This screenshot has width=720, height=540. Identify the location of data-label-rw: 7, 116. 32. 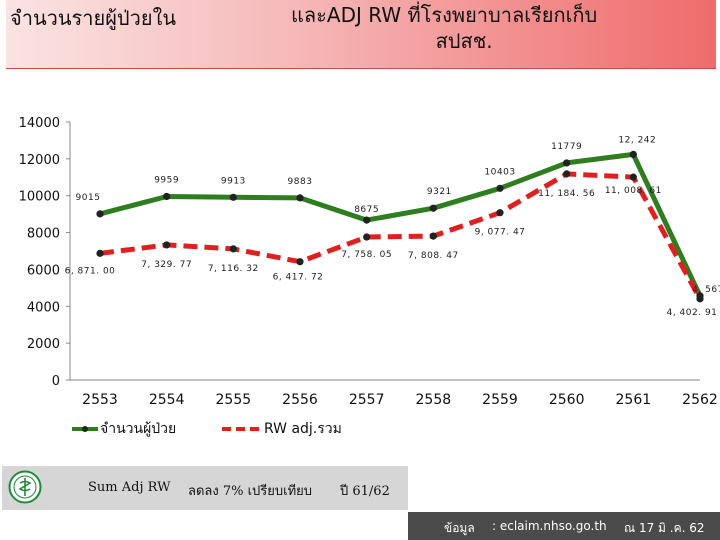
(233, 269).